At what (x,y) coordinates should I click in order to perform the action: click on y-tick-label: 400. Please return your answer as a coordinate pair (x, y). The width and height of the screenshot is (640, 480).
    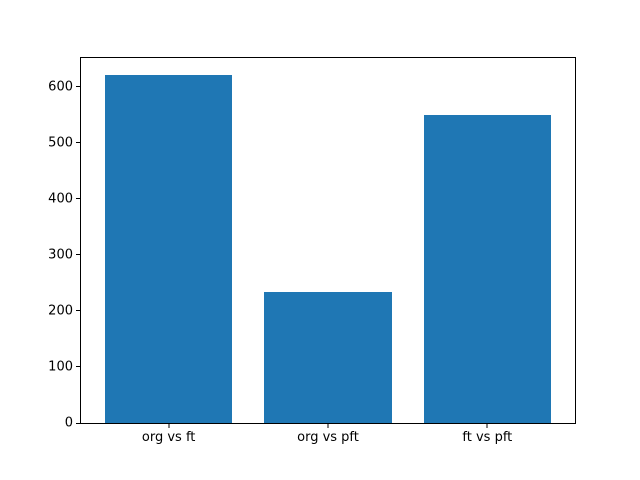
    Looking at the image, I should click on (60, 199).